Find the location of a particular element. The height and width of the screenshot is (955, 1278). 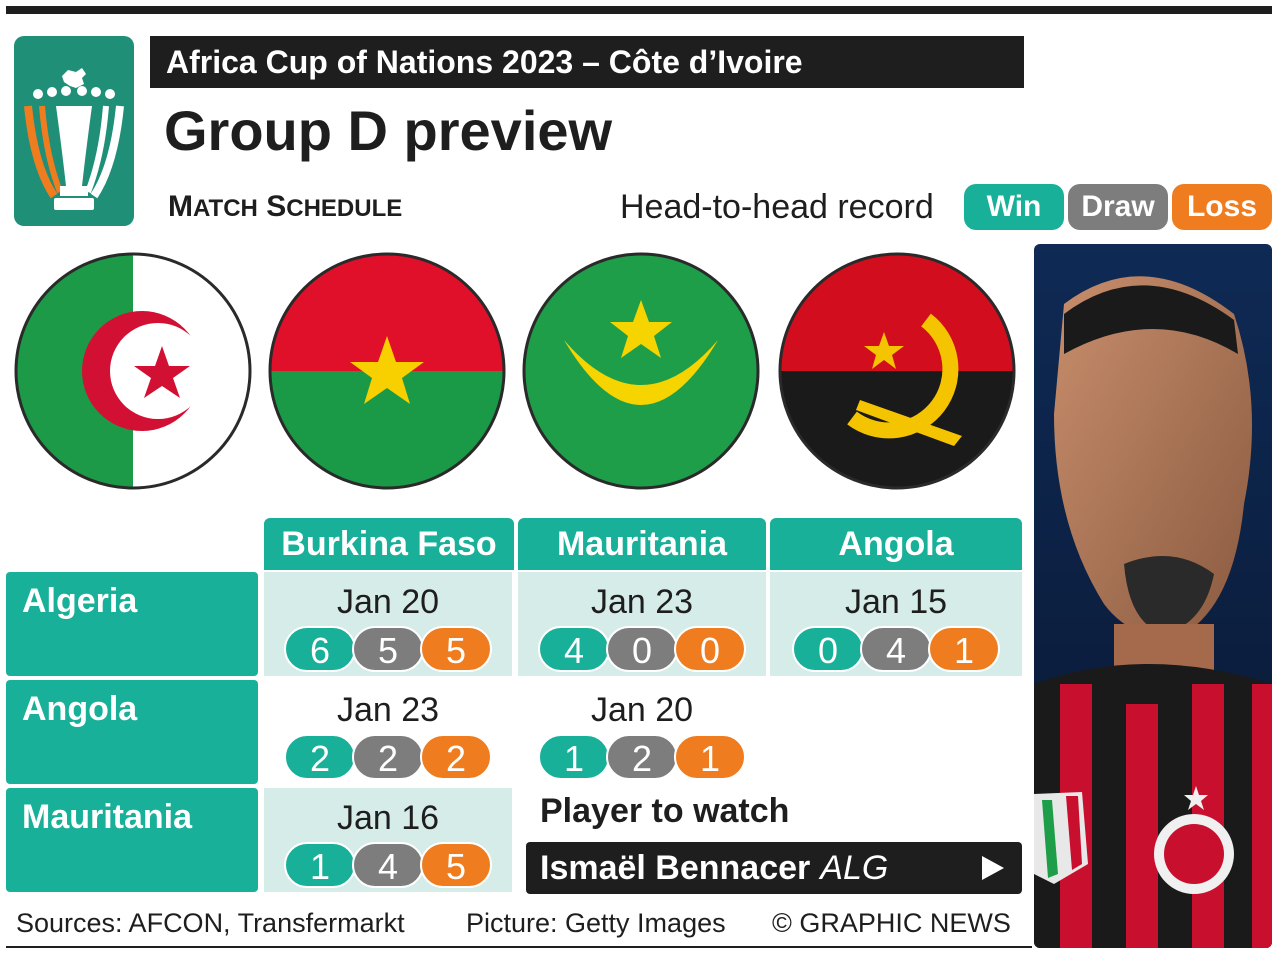

angola-flag is located at coordinates (897, 371).